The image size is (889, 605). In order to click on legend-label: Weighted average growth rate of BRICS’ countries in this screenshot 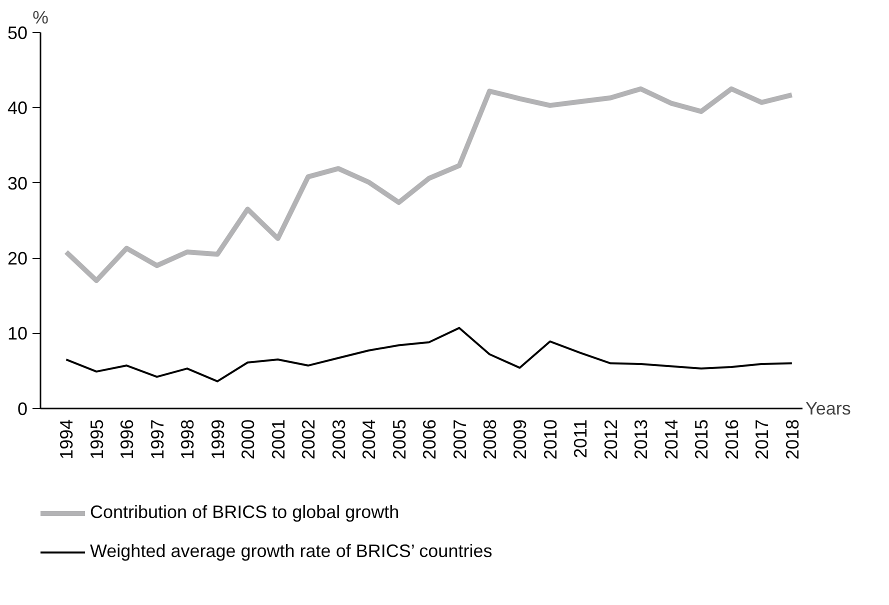, I will do `click(291, 551)`.